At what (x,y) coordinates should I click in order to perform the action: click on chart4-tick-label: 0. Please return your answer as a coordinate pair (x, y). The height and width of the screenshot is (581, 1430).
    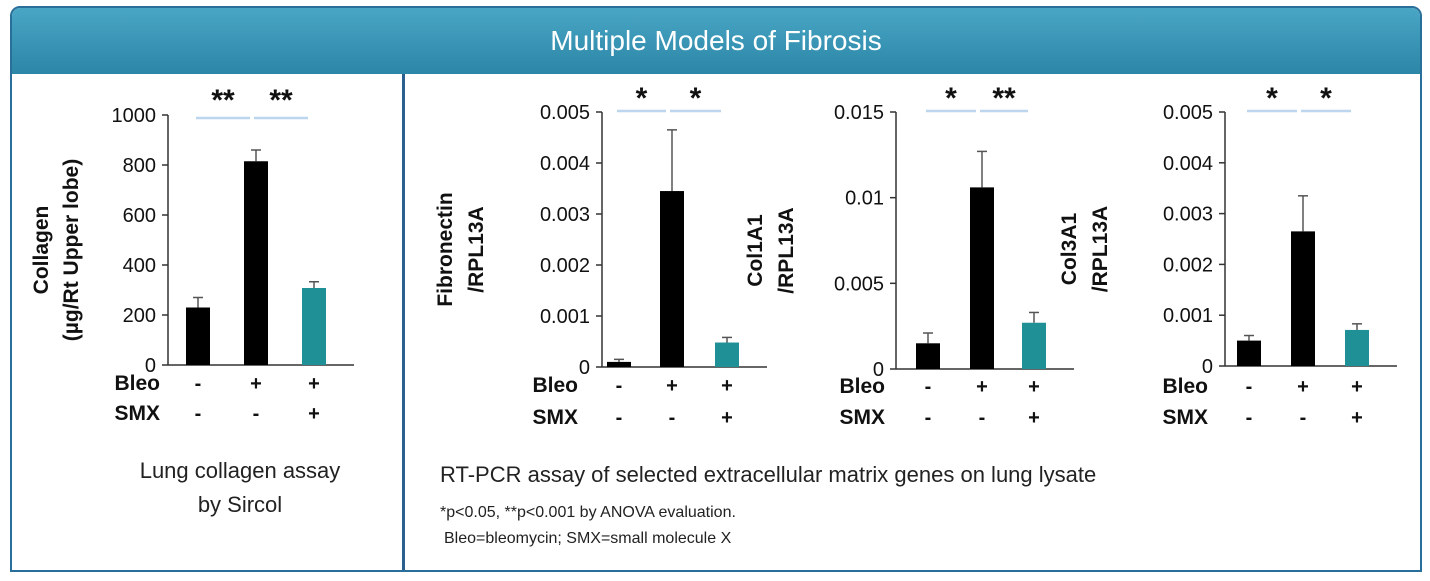
    Looking at the image, I should click on (1207, 367).